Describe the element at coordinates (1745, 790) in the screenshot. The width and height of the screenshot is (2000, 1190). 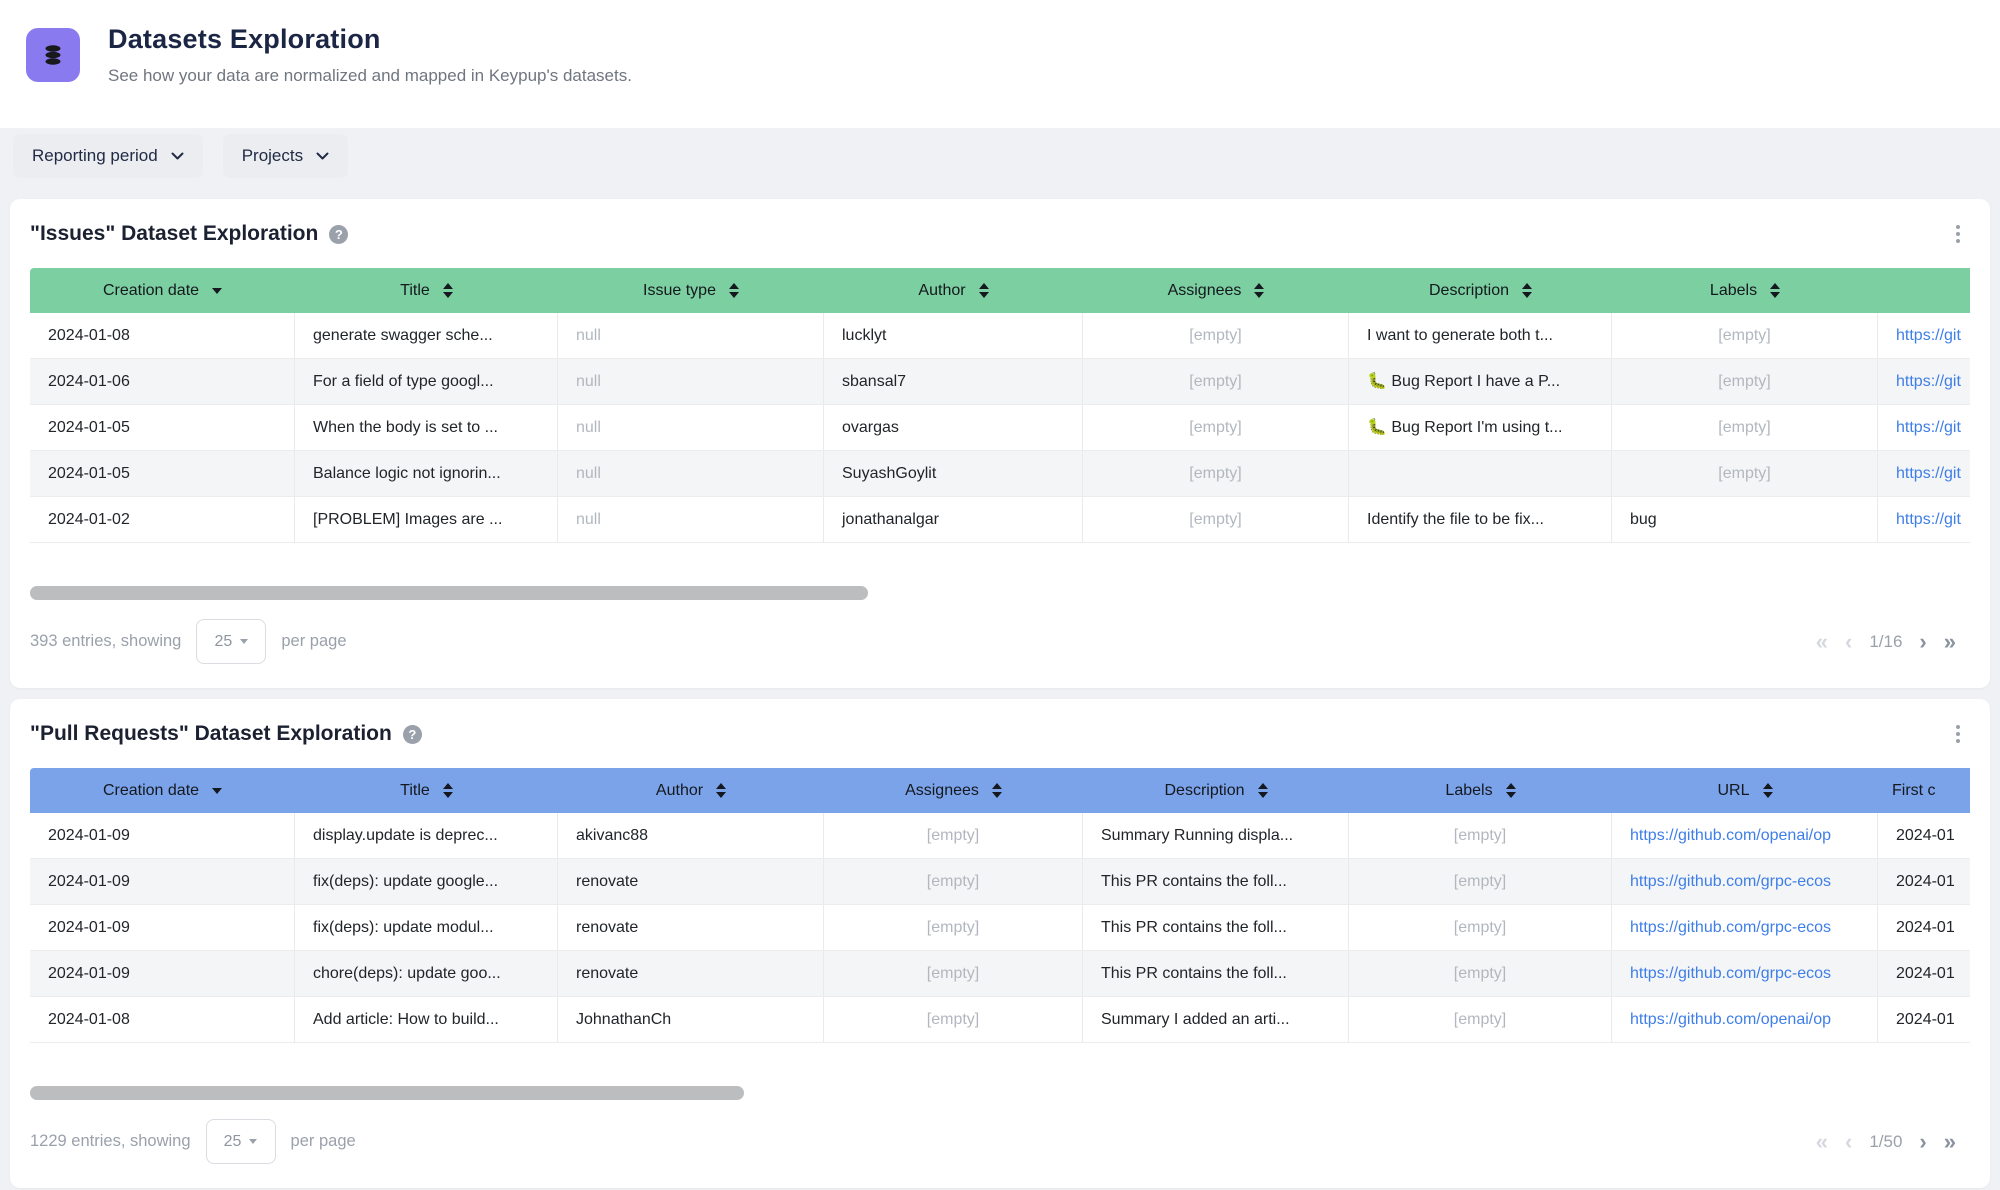
I see `column-header-url: URL` at that location.